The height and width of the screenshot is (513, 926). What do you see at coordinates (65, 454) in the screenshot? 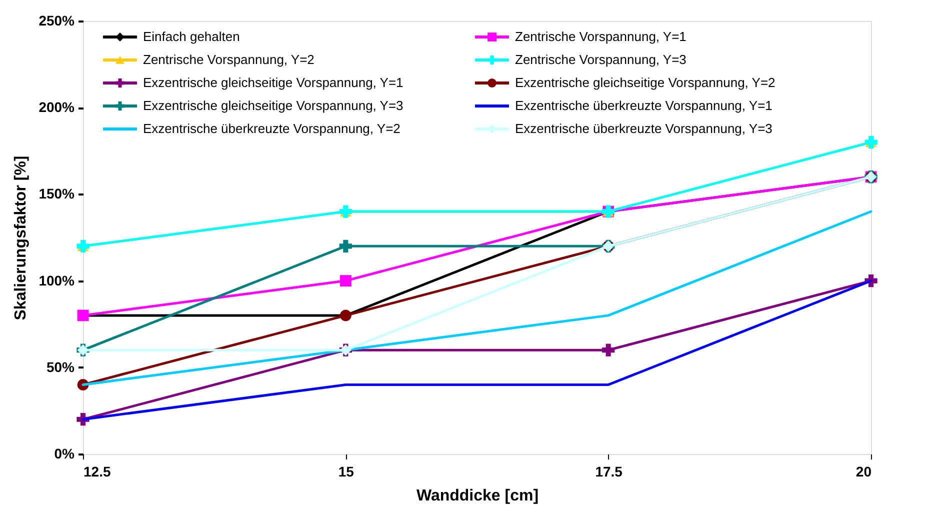
I see `y-tick-label: 0%` at bounding box center [65, 454].